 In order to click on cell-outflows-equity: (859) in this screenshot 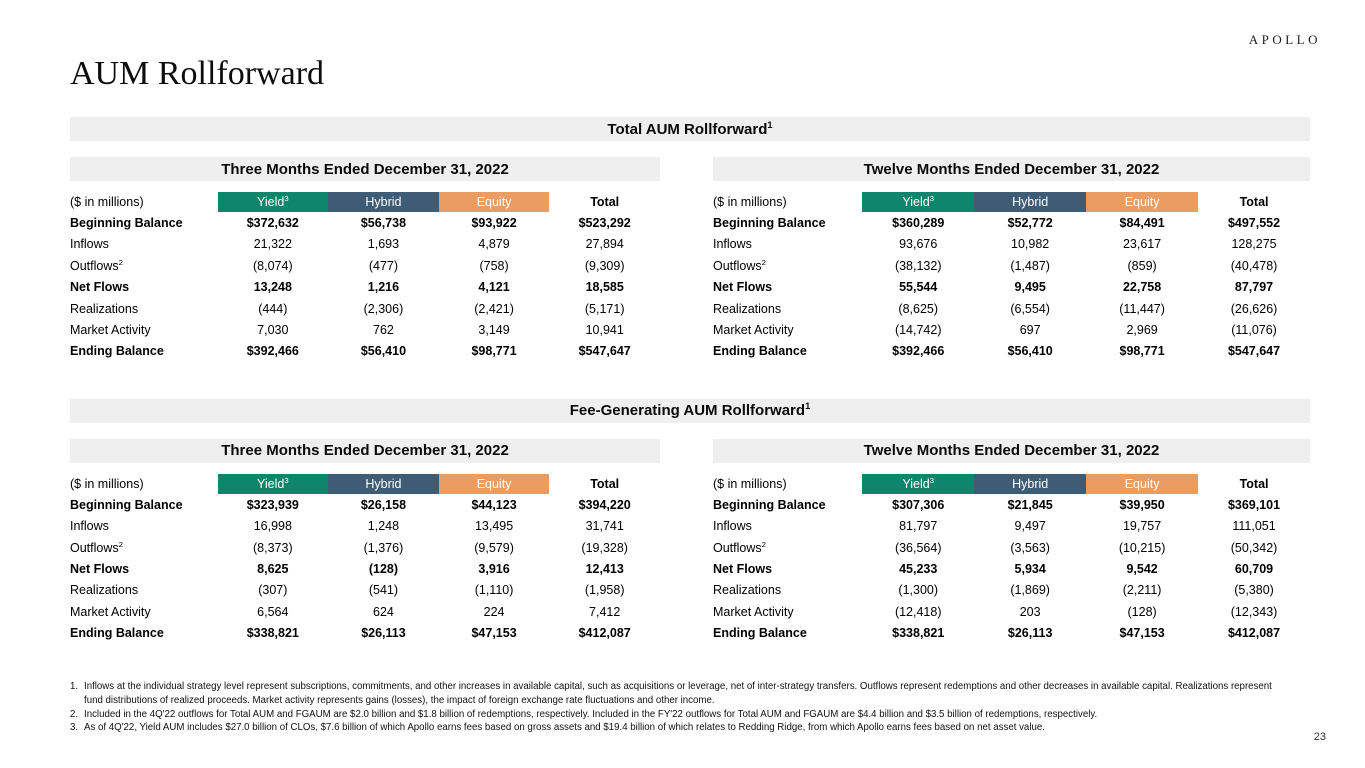, I will do `click(1142, 265)`.